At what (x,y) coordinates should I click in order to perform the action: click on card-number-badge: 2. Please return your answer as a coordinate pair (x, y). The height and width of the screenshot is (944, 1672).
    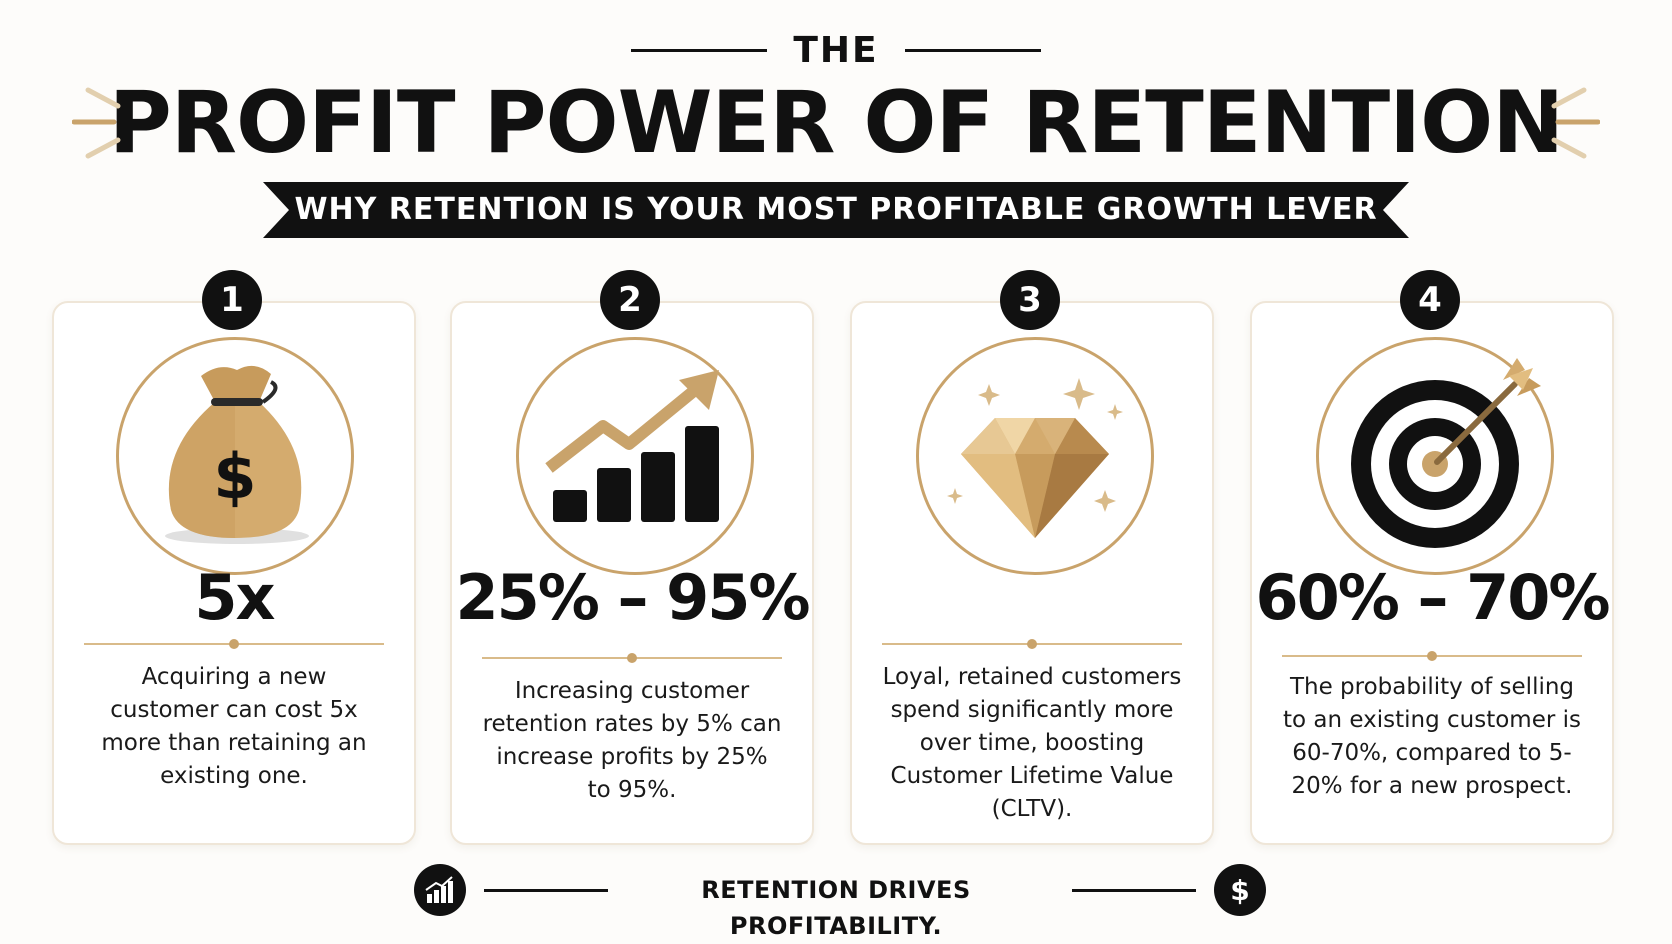
    Looking at the image, I should click on (630, 300).